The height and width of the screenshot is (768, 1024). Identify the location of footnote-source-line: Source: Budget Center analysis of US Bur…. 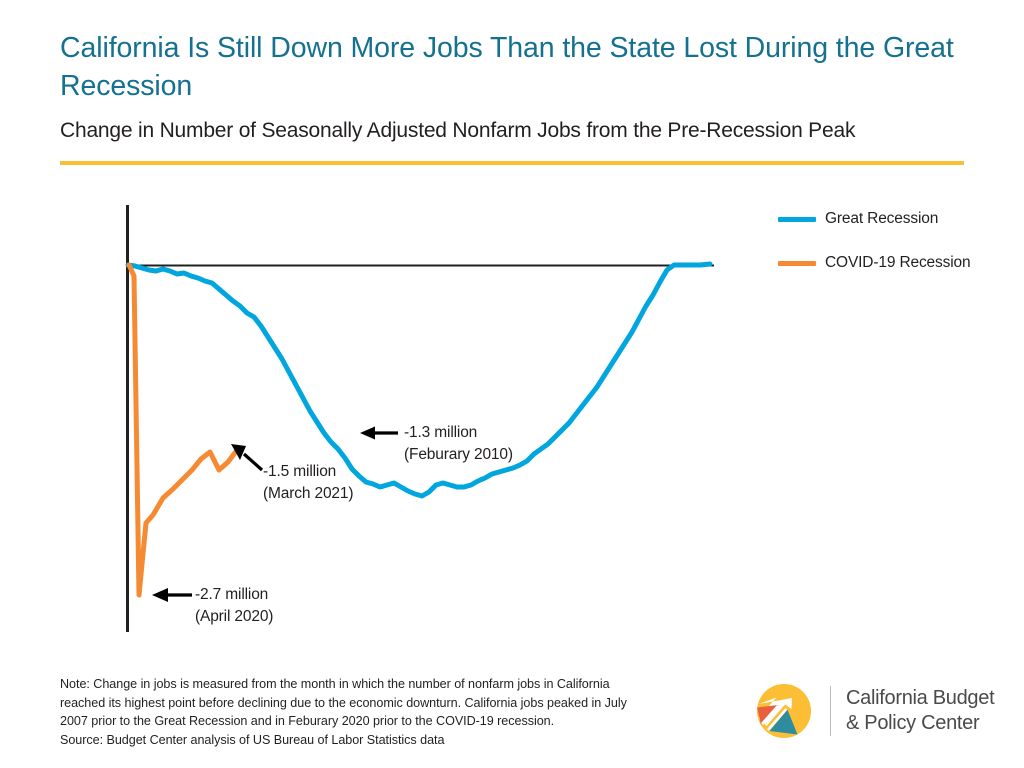
(252, 739).